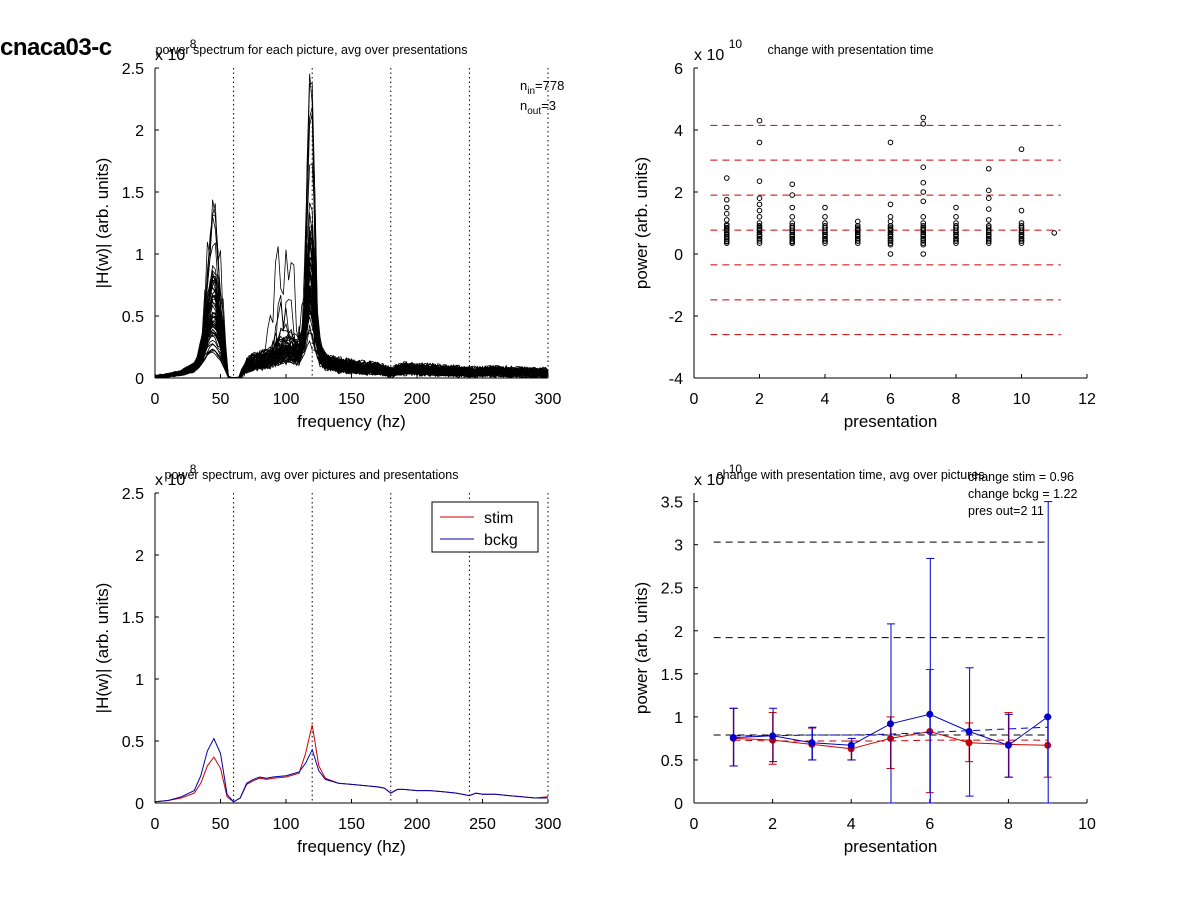  I want to click on x-tick-label: 2, so click(759, 399).